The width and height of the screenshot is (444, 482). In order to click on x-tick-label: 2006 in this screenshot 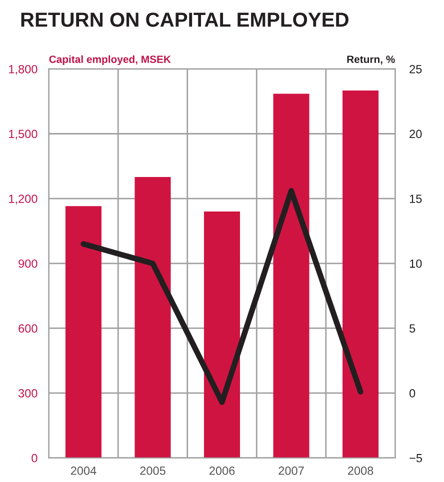, I will do `click(222, 470)`.